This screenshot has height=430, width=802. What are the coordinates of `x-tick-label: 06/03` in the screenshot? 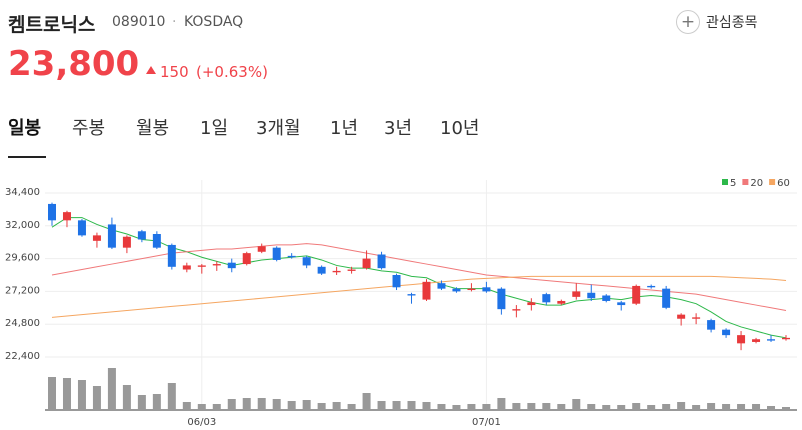 It's located at (201, 422).